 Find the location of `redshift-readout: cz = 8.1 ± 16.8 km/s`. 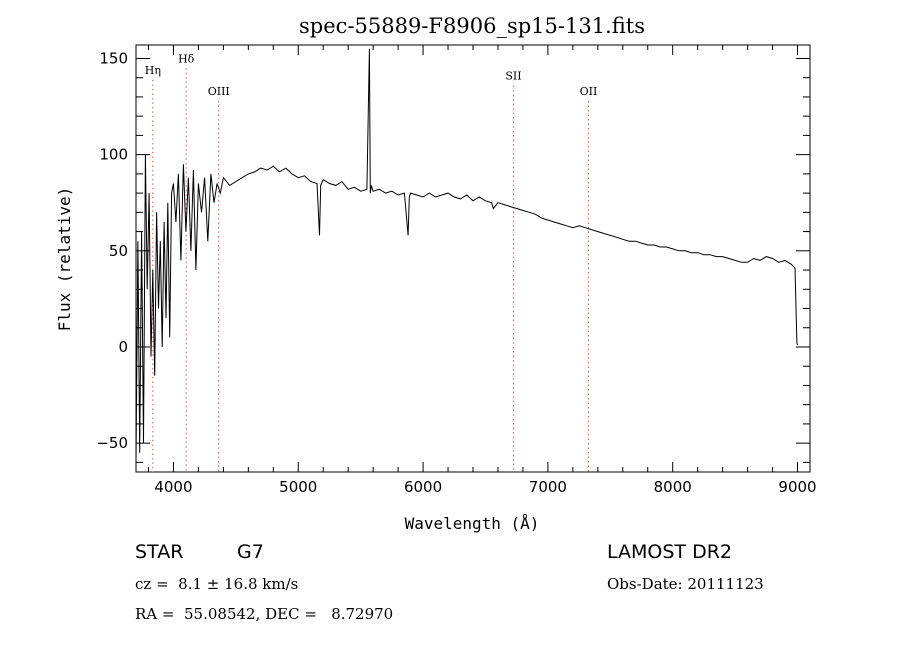

redshift-readout: cz = 8.1 ± 16.8 km/s is located at coordinates (217, 584).